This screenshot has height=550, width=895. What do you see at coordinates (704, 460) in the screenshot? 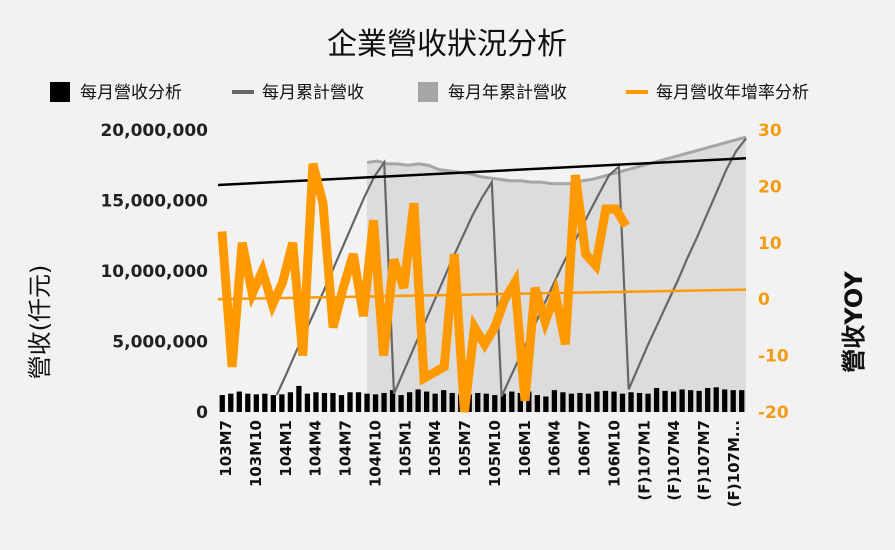
I see `x-tick-label: (F)107M7` at bounding box center [704, 460].